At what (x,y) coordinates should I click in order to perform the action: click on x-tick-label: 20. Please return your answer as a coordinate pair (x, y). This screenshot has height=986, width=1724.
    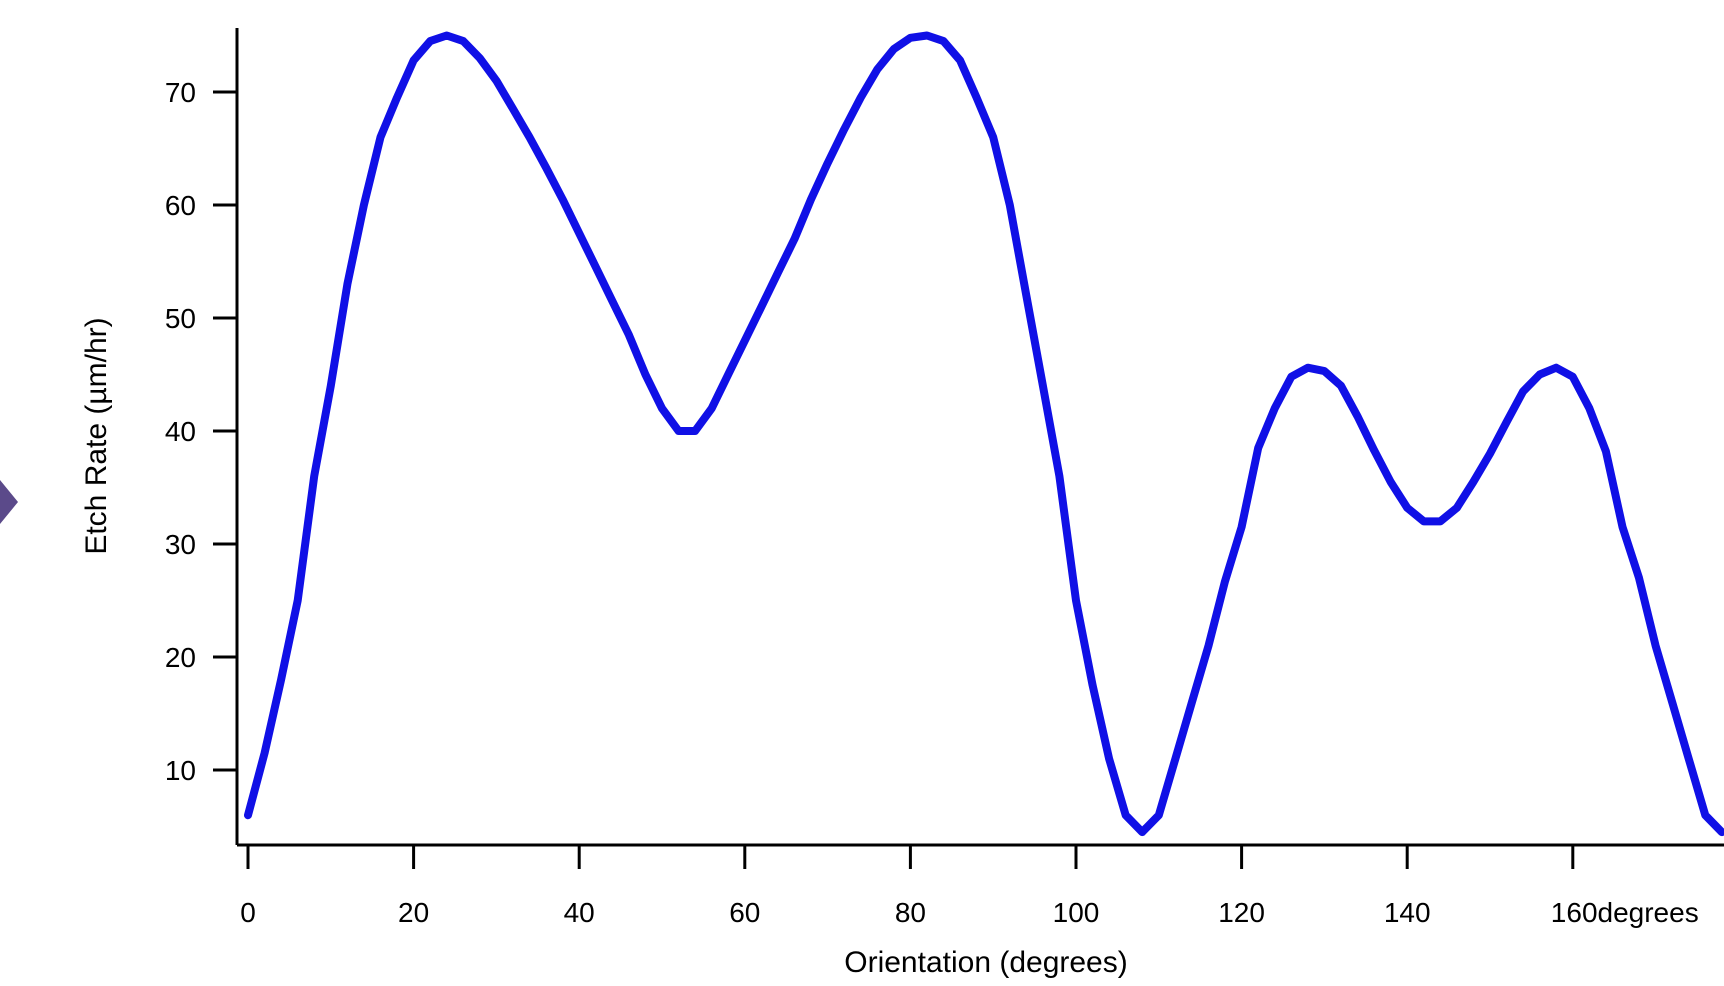
    Looking at the image, I should click on (413, 912).